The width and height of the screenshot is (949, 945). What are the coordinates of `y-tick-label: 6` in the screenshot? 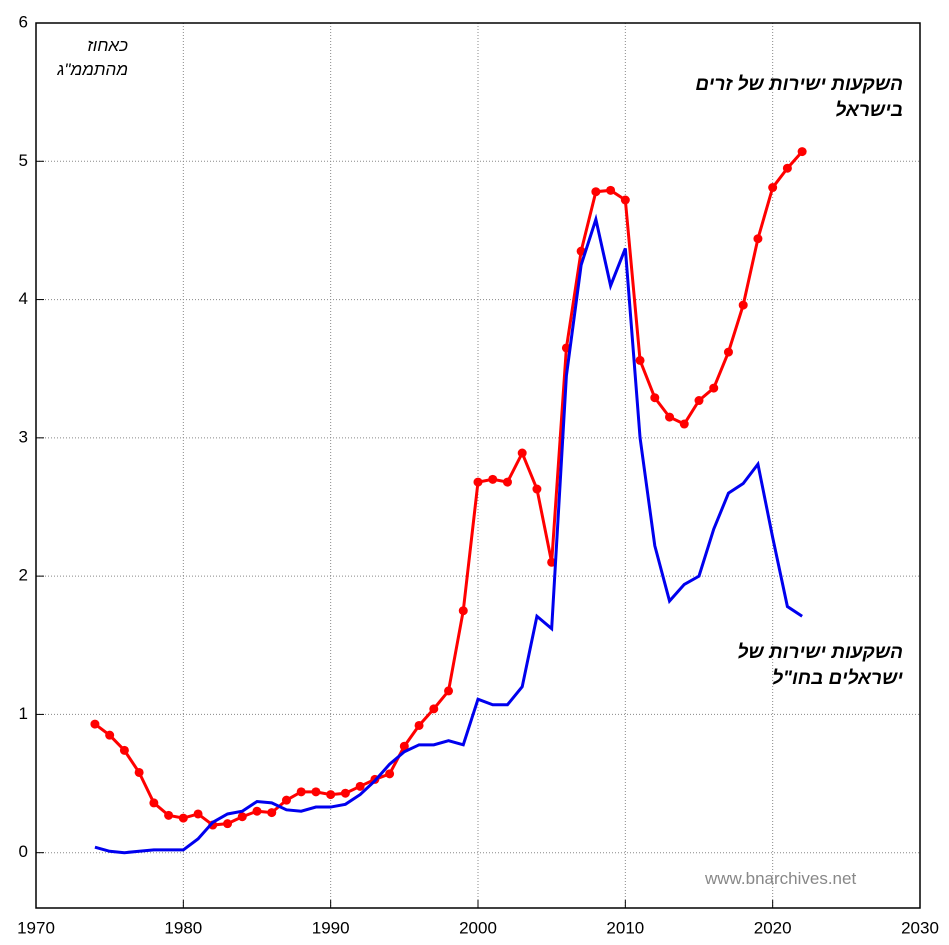 It's located at (23, 21).